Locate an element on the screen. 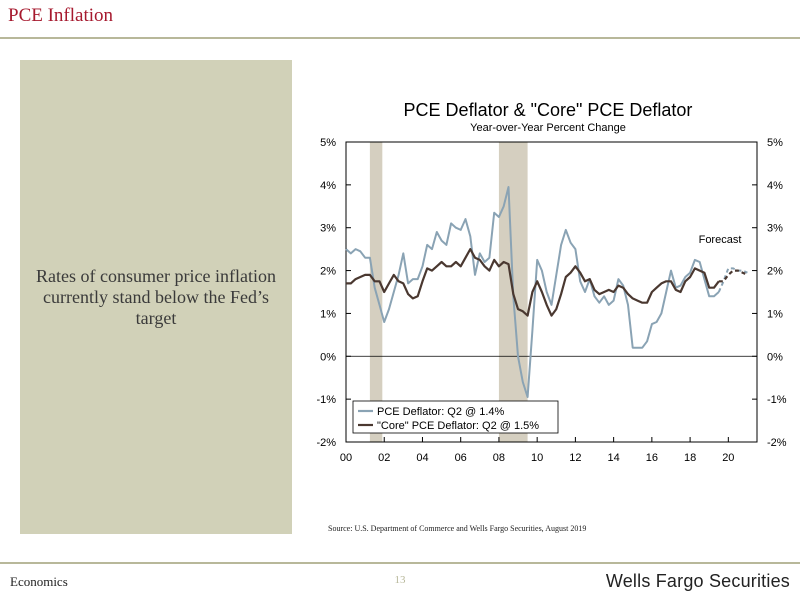 This screenshot has width=800, height=600. page-number: 13 is located at coordinates (400, 580).